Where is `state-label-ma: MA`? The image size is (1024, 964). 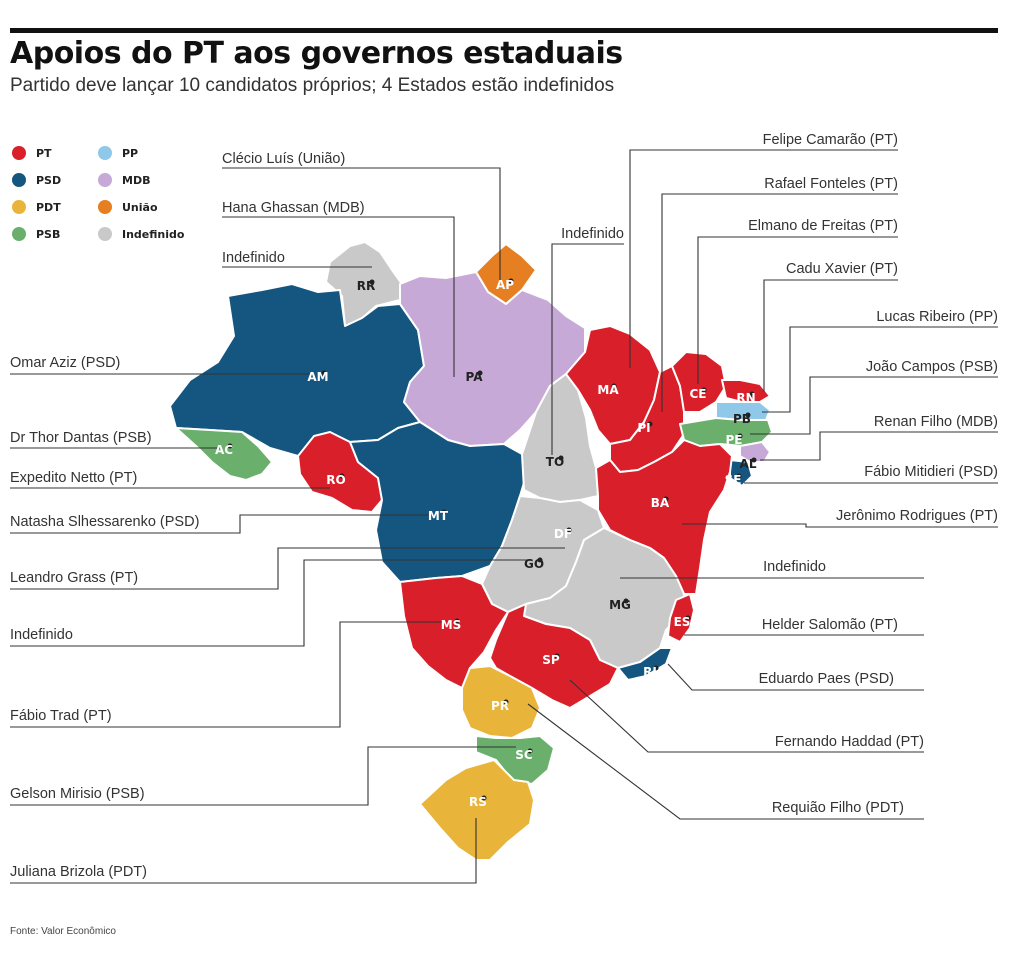
state-label-ma: MA is located at coordinates (608, 390).